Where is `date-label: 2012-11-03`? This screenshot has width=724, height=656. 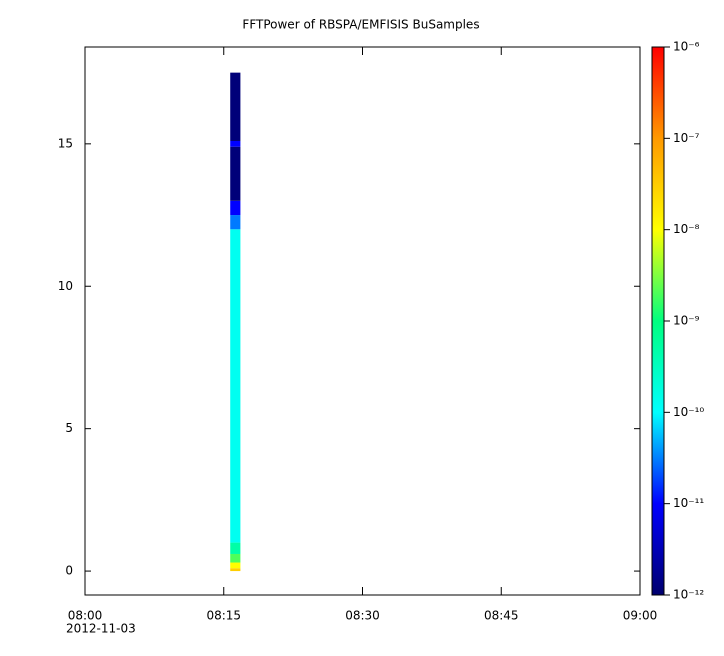
date-label: 2012-11-03 is located at coordinates (101, 629).